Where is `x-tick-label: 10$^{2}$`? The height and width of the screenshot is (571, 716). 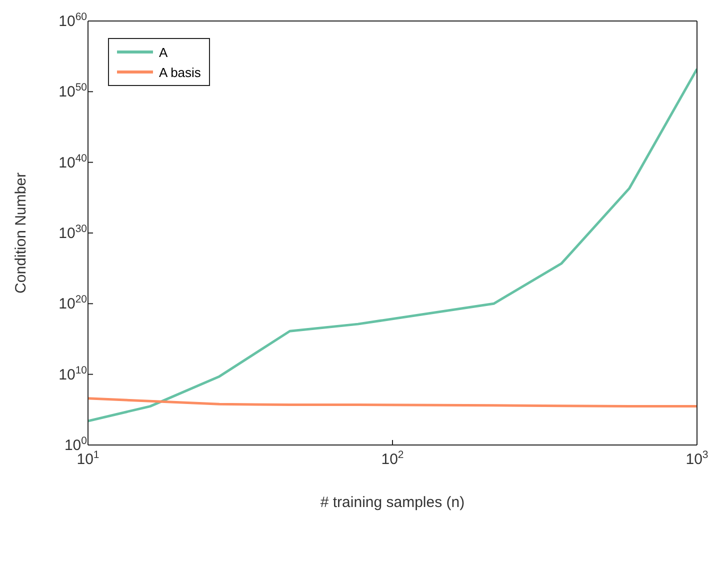
x-tick-label: 10$^{2}$ is located at coordinates (392, 458).